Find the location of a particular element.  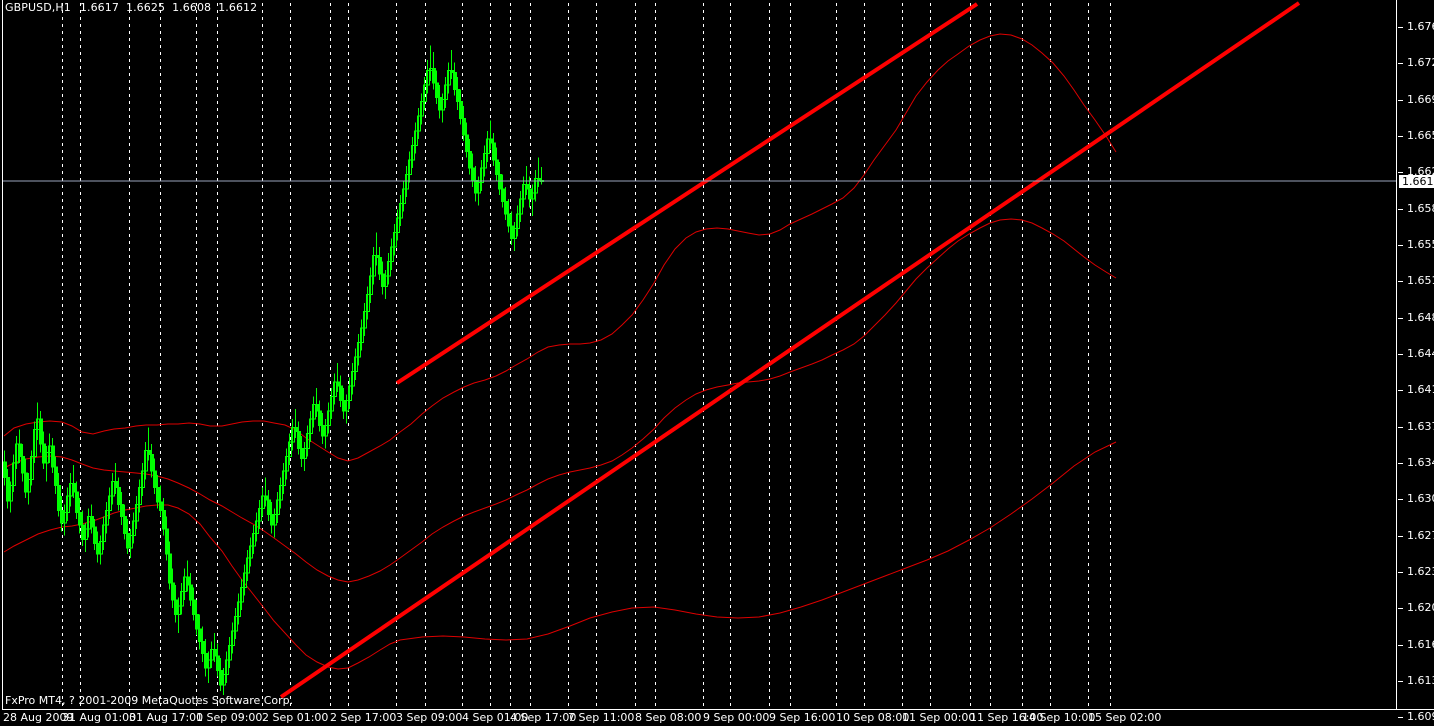

axis-tick-marks is located at coordinates (1400, 372).